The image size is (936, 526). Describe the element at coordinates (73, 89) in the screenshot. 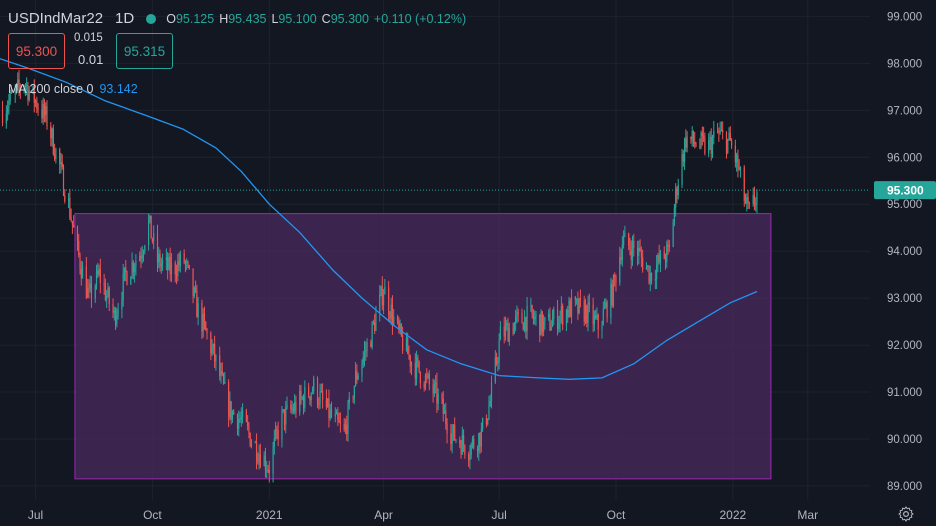

I see `ma-indicator-legend: MA 200 close 0 93.142` at that location.